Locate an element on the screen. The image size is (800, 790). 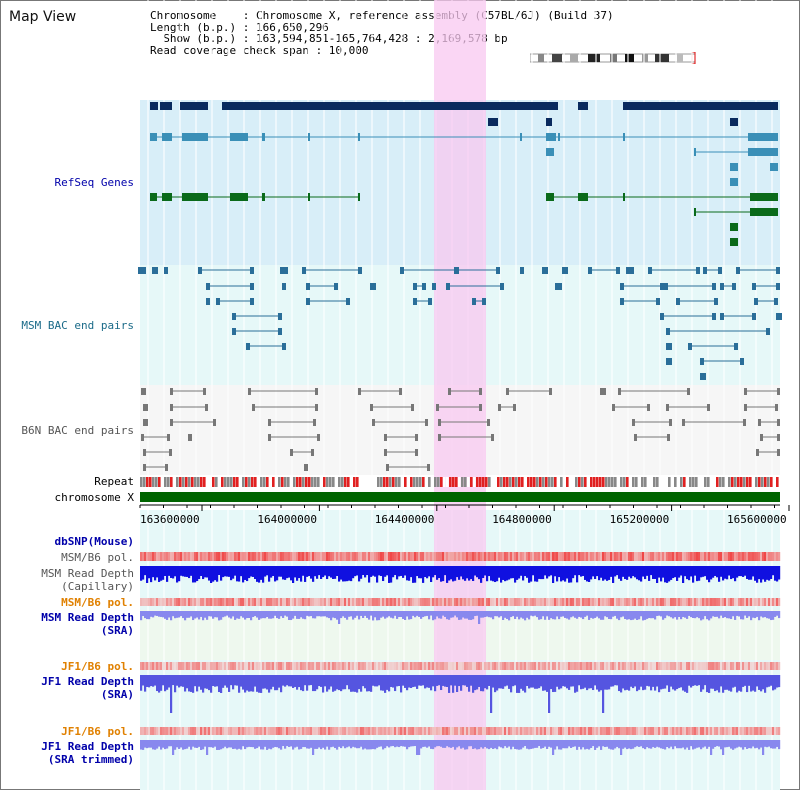
jf1-depth-sra-plot is located at coordinates (460, 694).